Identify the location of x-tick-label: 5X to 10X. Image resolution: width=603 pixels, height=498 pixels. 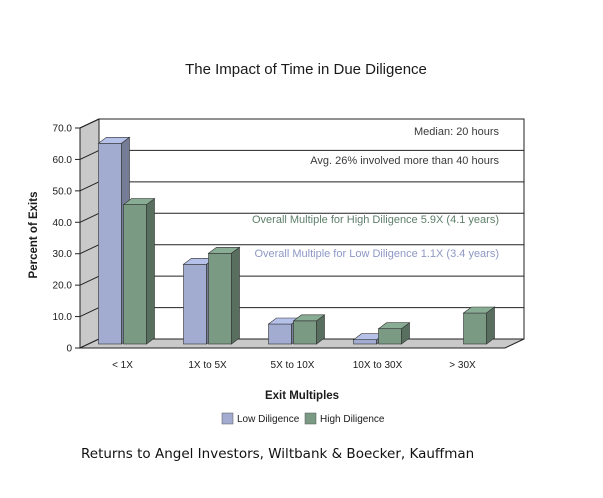
(293, 365).